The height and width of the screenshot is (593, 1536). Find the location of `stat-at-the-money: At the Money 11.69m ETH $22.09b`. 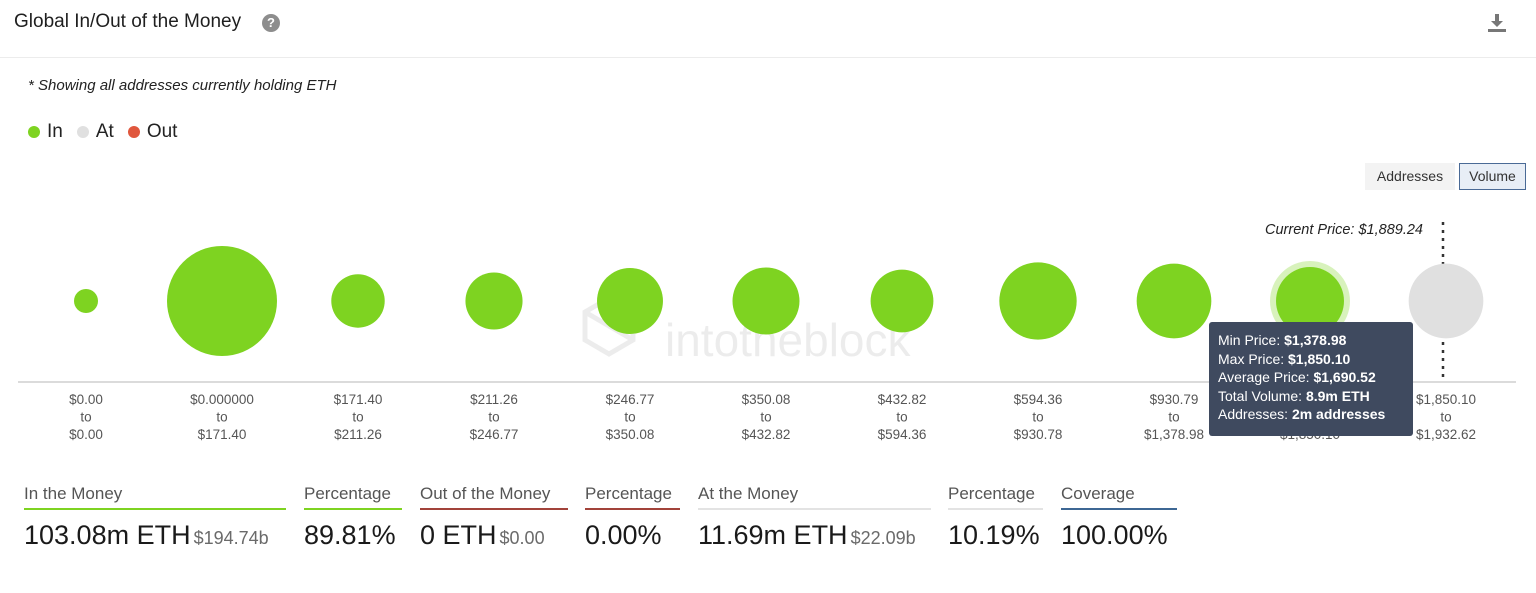

stat-at-the-money: At the Money 11.69m ETH $22.09b is located at coordinates (814, 515).